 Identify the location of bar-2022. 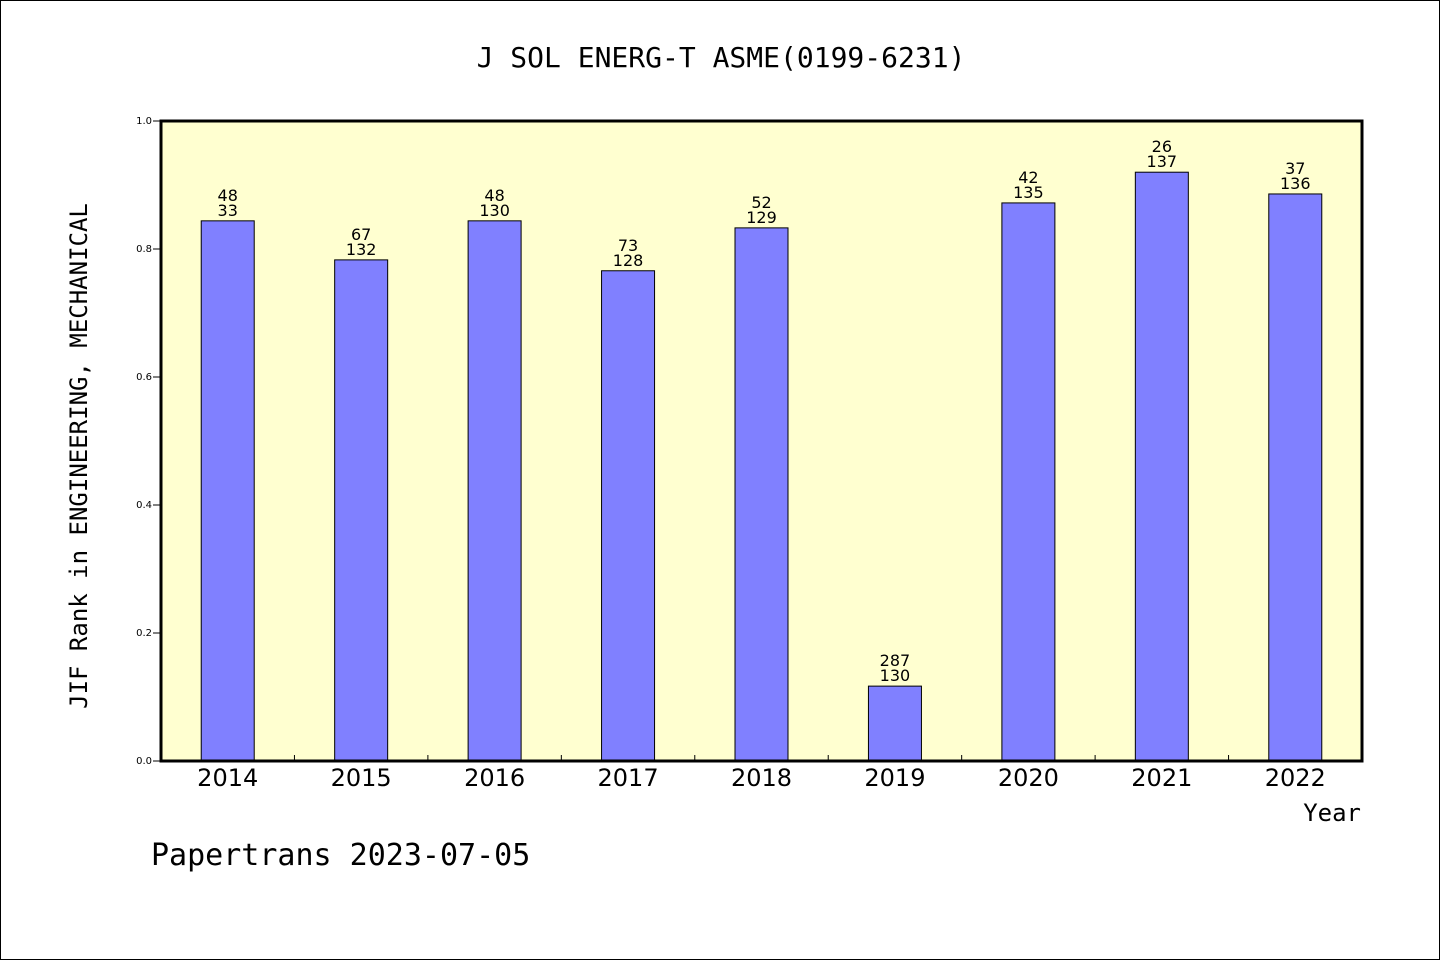
(1295, 477).